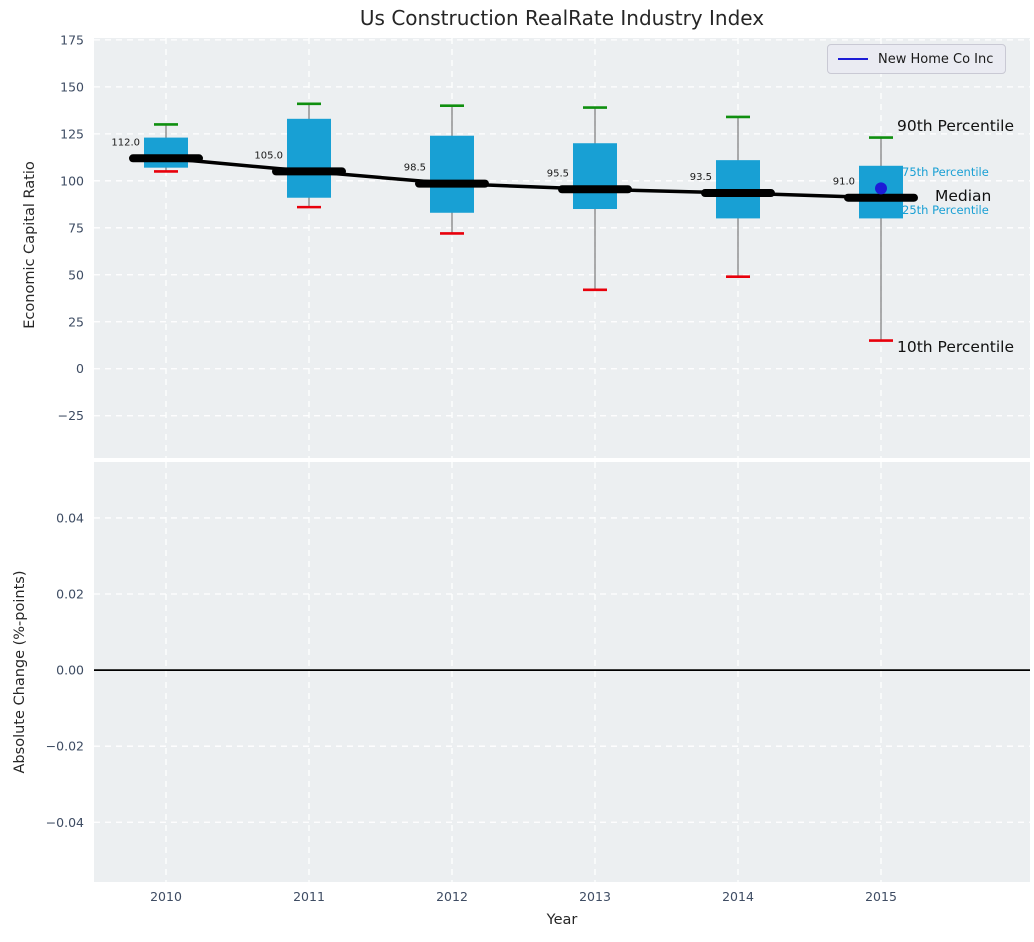 Image resolution: width=1034 pixels, height=942 pixels. What do you see at coordinates (309, 896) in the screenshot?
I see `x-tick-label: 2011` at bounding box center [309, 896].